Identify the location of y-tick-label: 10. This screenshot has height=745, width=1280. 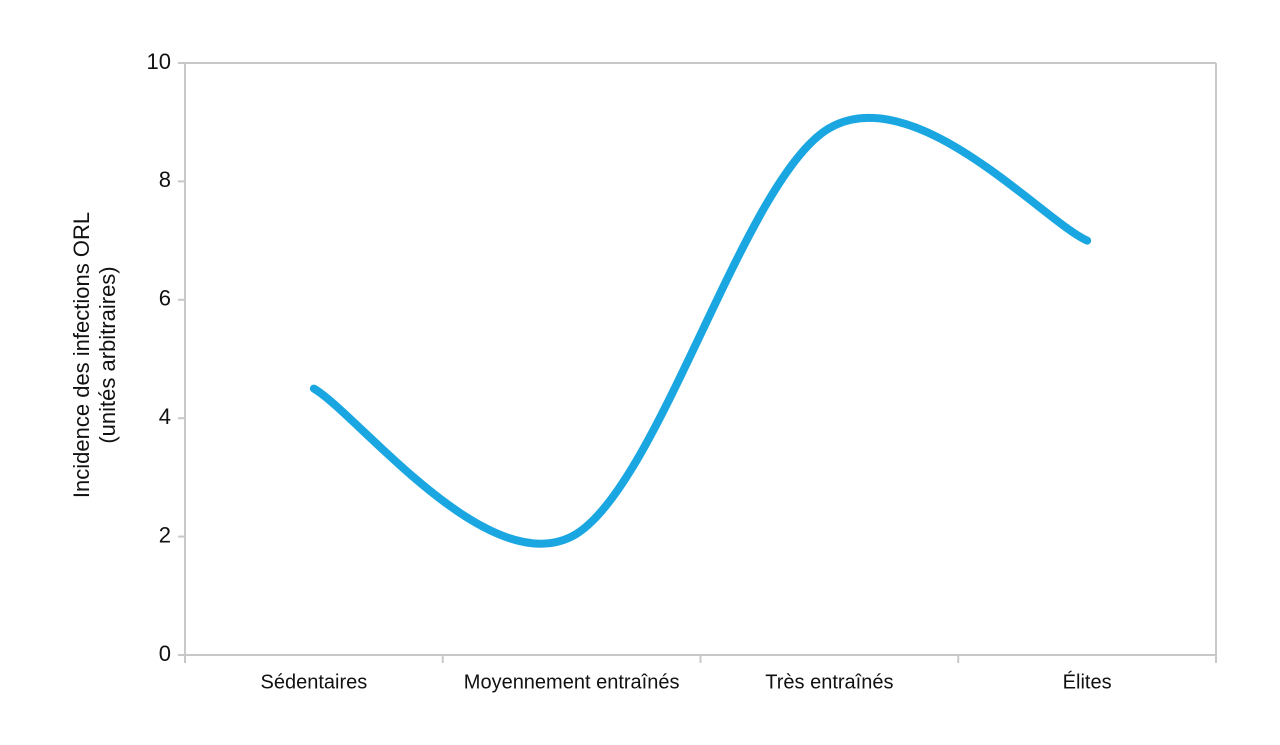
(159, 61).